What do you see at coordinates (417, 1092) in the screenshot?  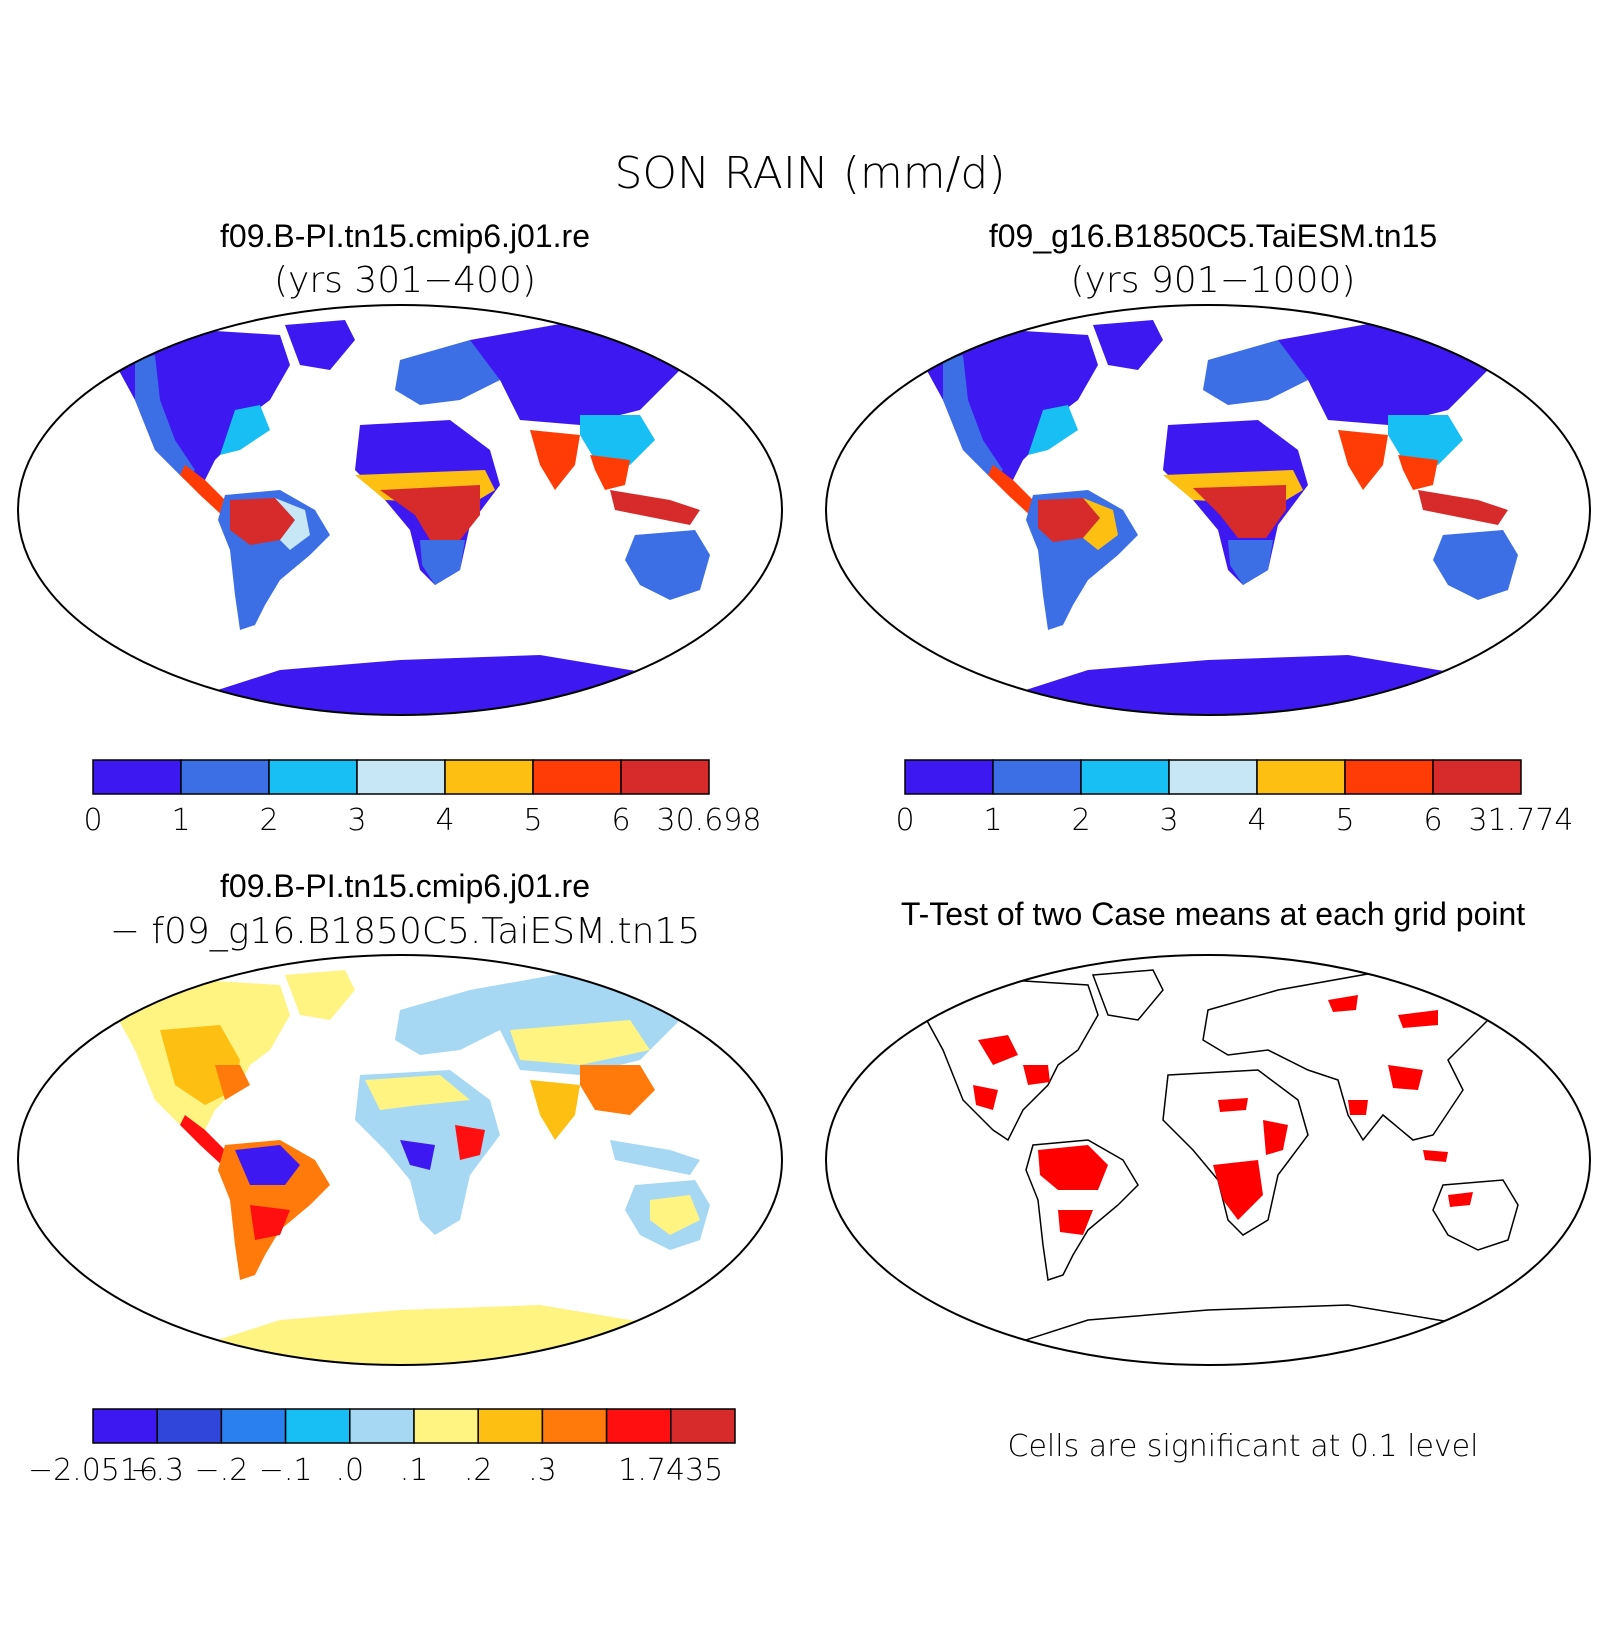 I see `sahara-positive` at bounding box center [417, 1092].